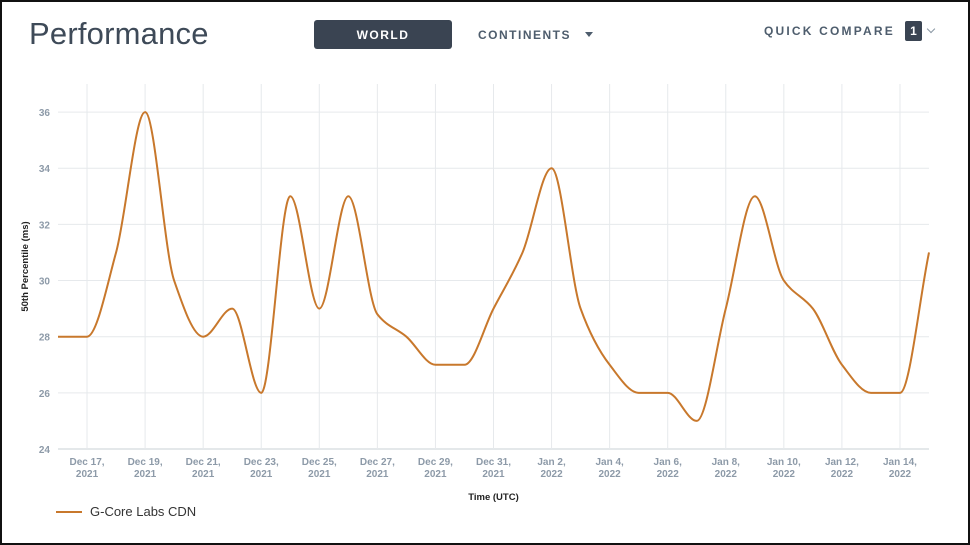 The width and height of the screenshot is (970, 545). Describe the element at coordinates (377, 468) in the screenshot. I see `x-tick-label: Dec 27, 2021` at that location.